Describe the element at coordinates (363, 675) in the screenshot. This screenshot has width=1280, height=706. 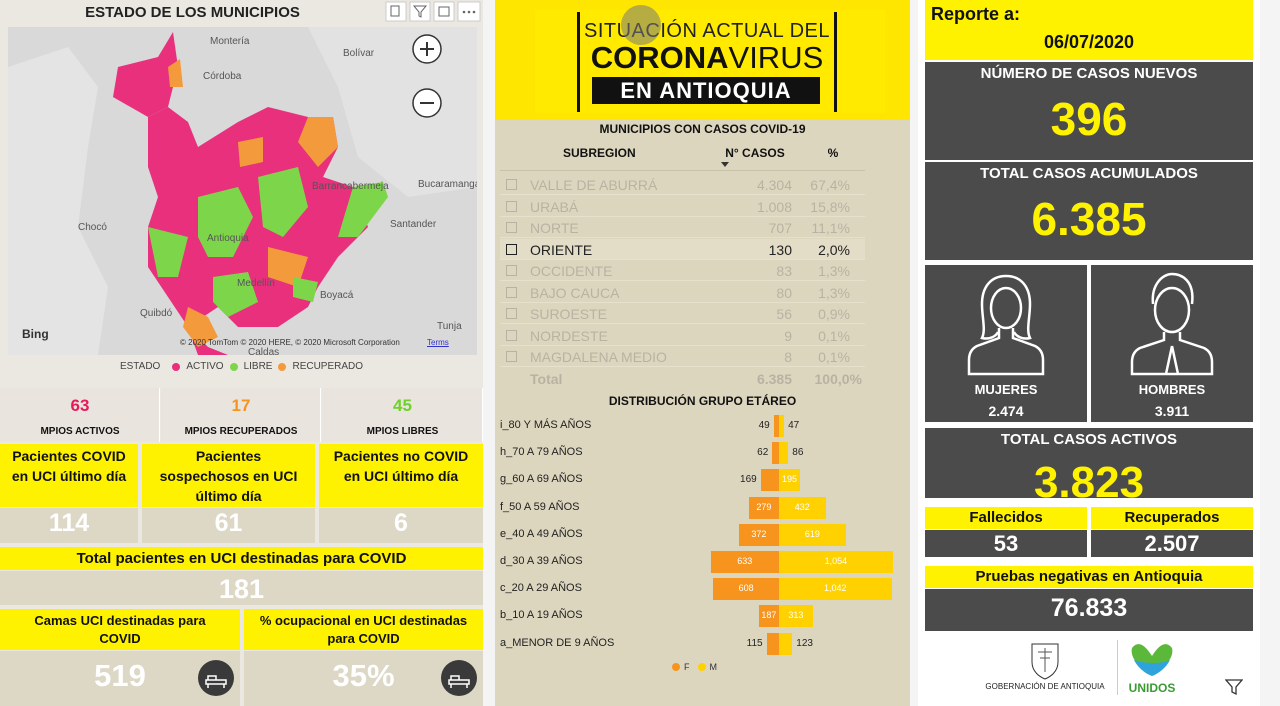
I see `beds-value: 35%` at that location.